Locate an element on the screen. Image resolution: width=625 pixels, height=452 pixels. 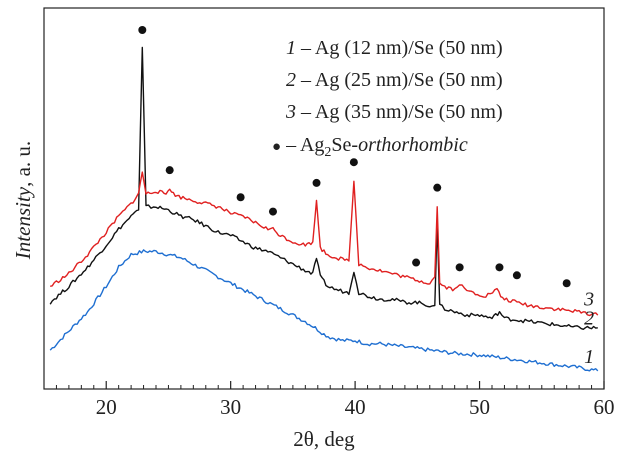
legend-item-1-number: 1 is located at coordinates (291, 48).